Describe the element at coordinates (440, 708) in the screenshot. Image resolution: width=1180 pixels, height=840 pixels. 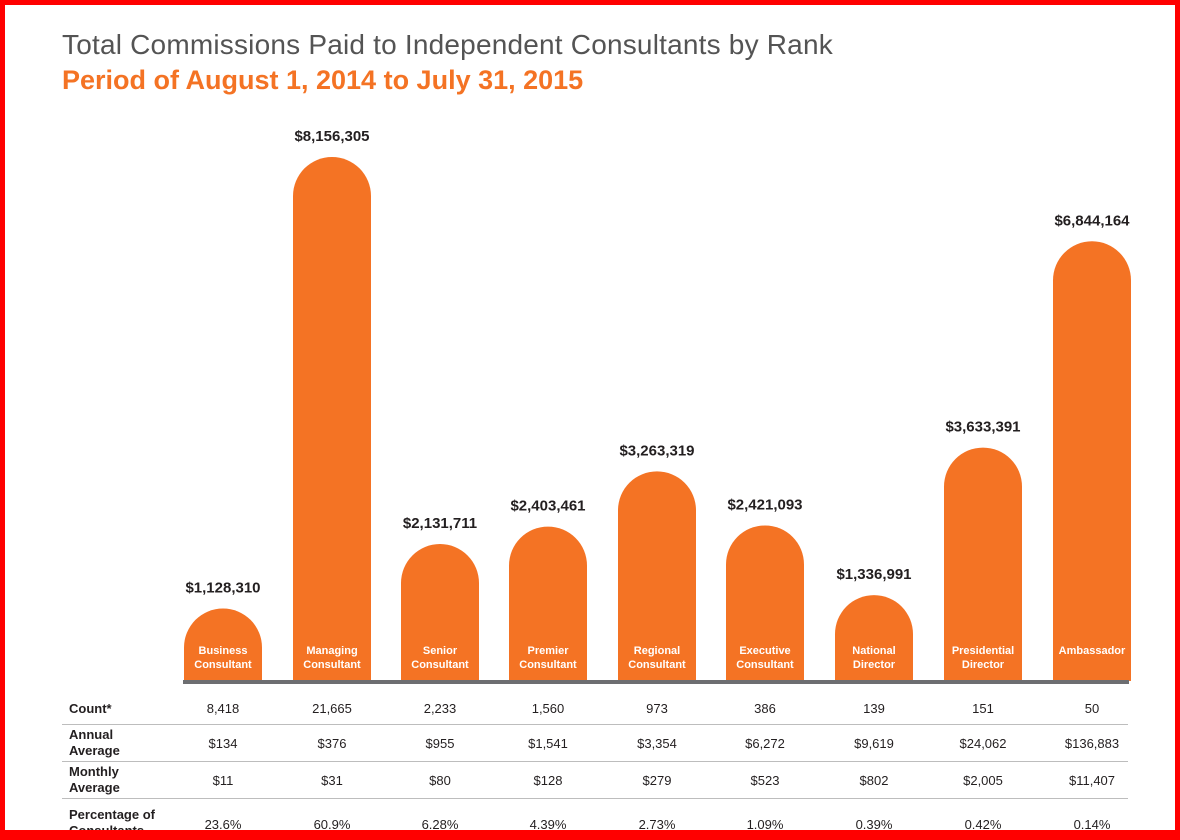
I see `table-cell: 2,233` at that location.